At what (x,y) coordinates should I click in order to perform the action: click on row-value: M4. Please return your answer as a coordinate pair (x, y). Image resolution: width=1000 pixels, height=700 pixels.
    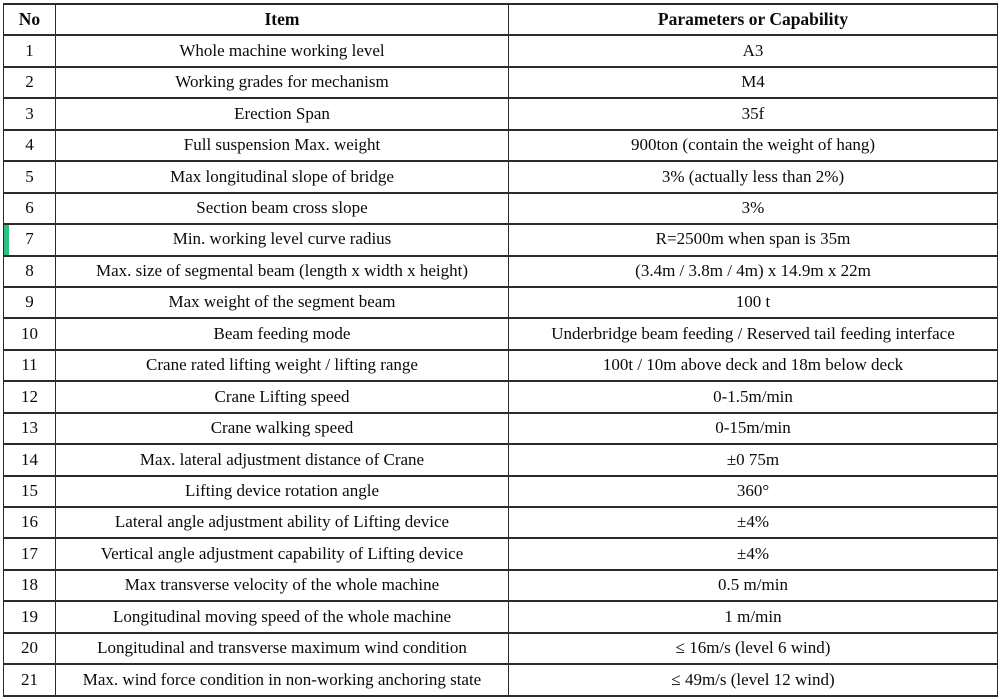
    Looking at the image, I should click on (753, 82).